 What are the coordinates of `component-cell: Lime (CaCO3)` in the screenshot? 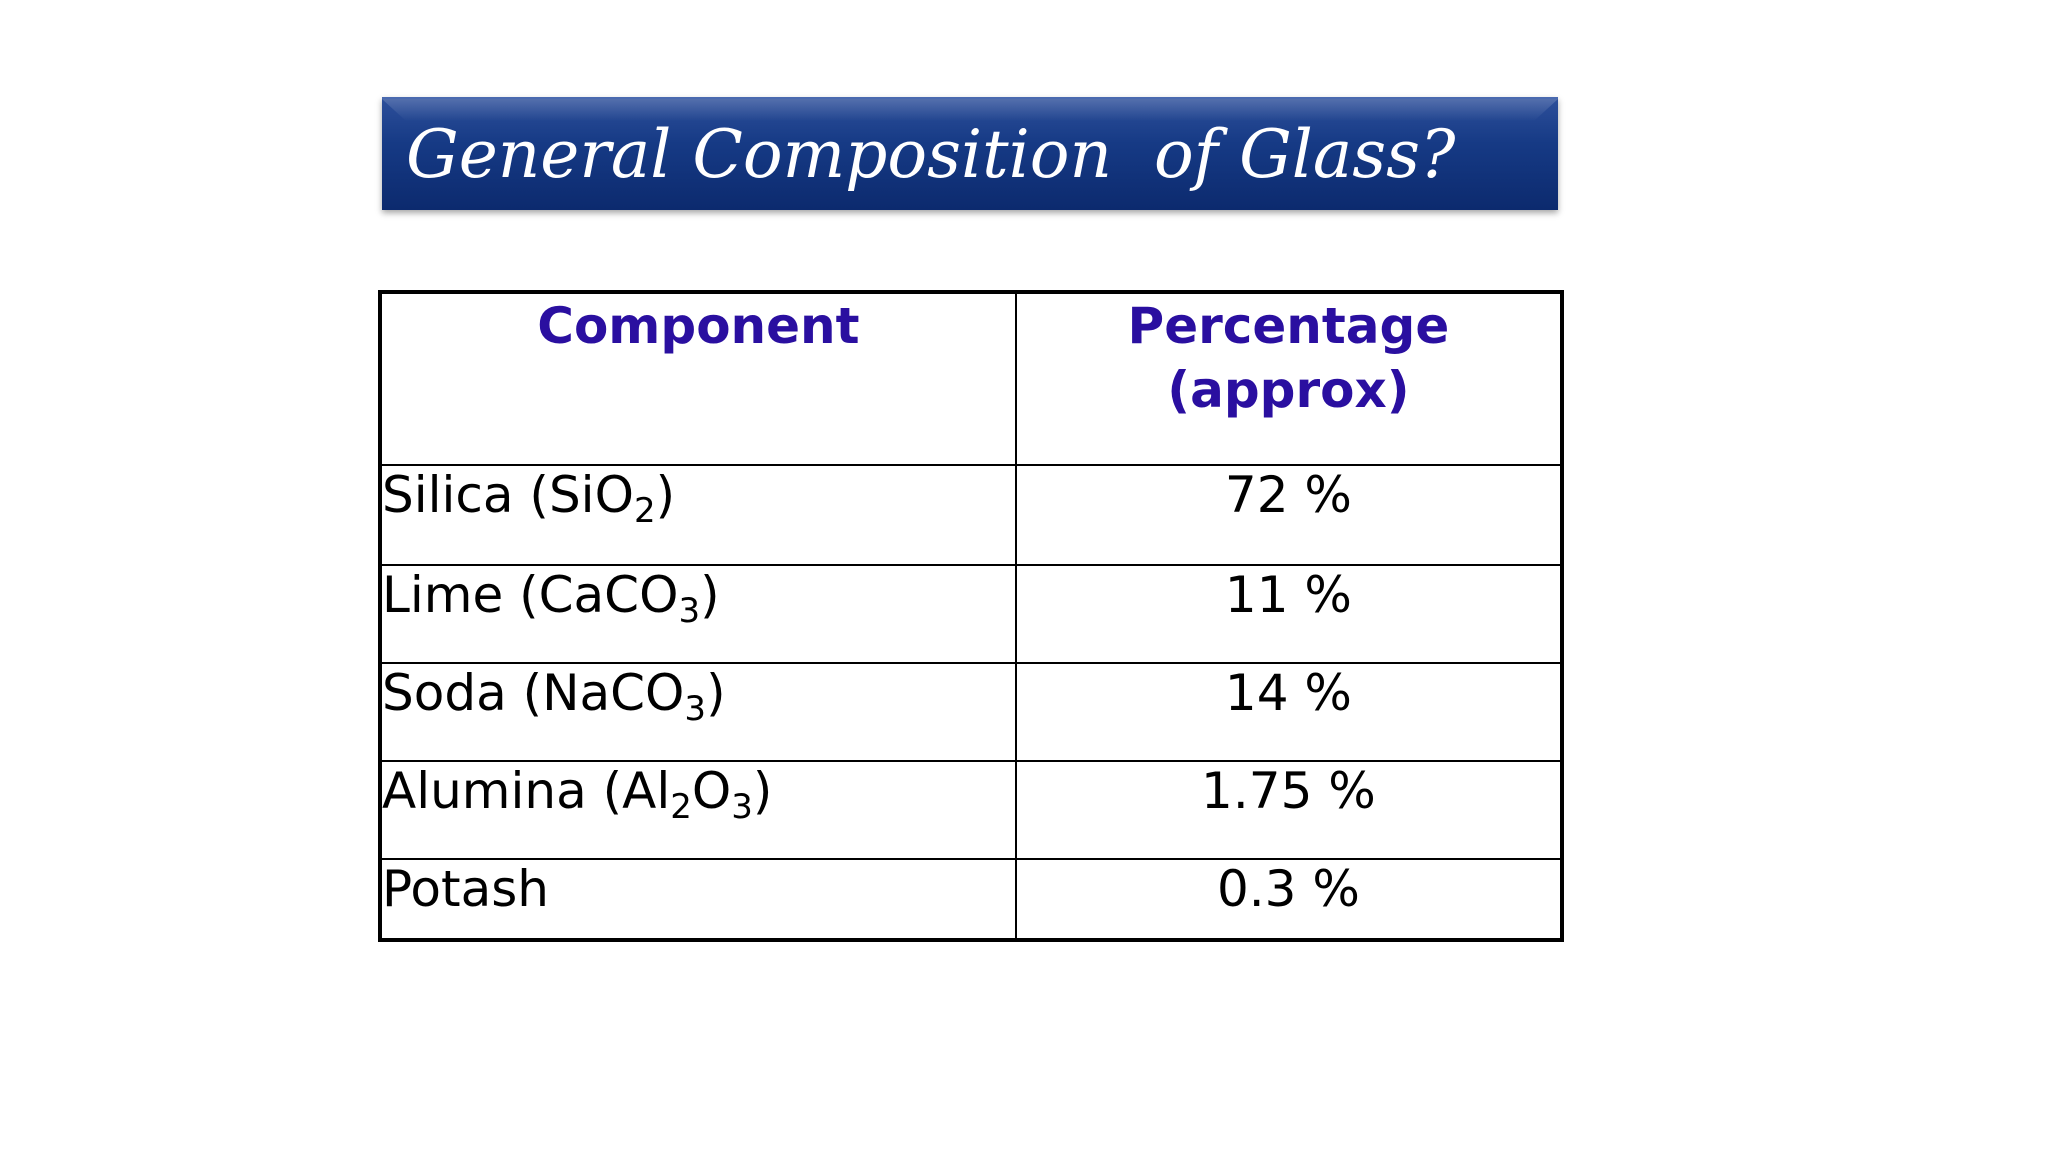 It's located at (698, 614).